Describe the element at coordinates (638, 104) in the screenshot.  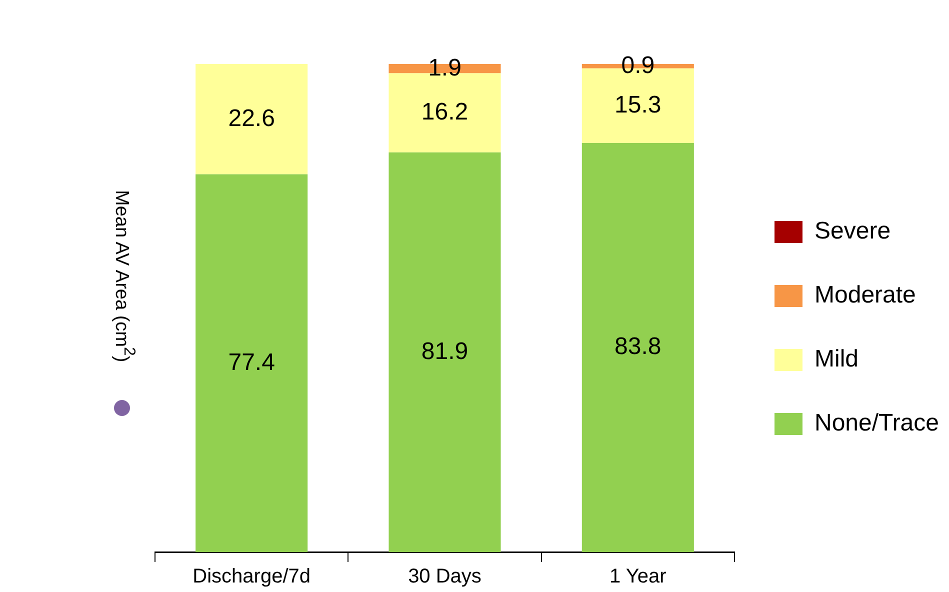
I see `data-label: 15.3` at that location.